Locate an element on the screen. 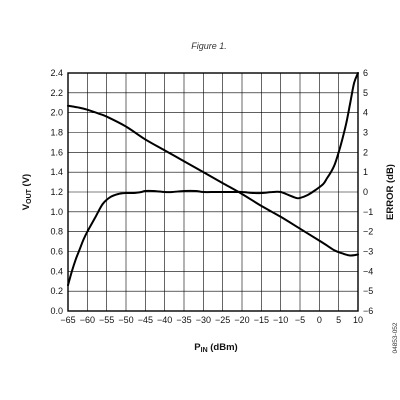  x-tick-label: −10 is located at coordinates (280, 320).